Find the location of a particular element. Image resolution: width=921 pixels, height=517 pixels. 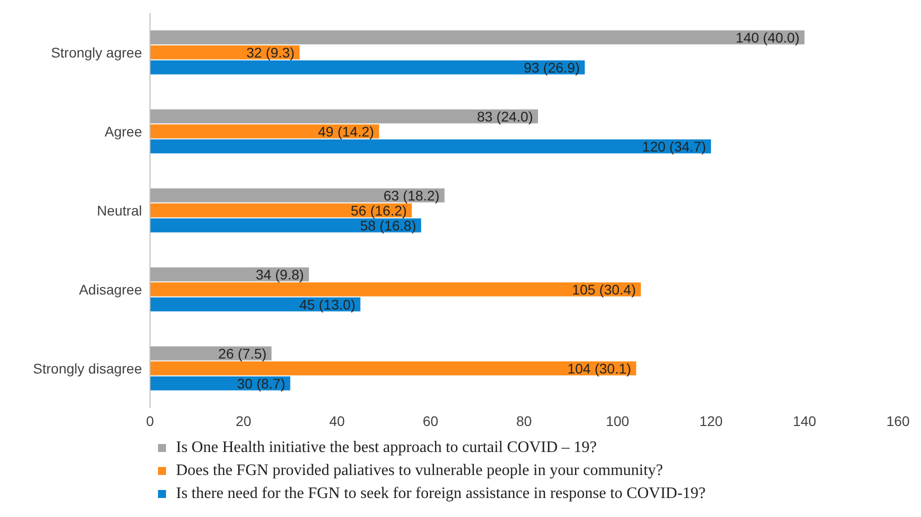

y-tick-label: Adisagree is located at coordinates (110, 289).